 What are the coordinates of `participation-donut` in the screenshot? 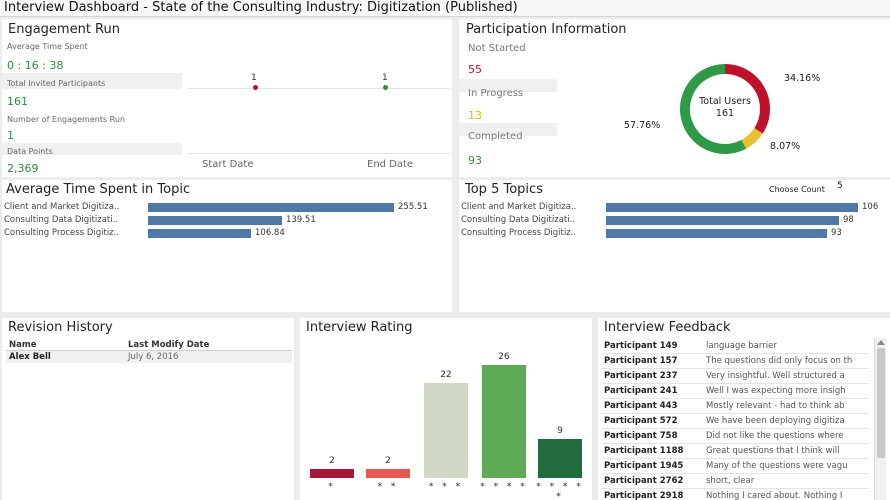 It's located at (725, 109).